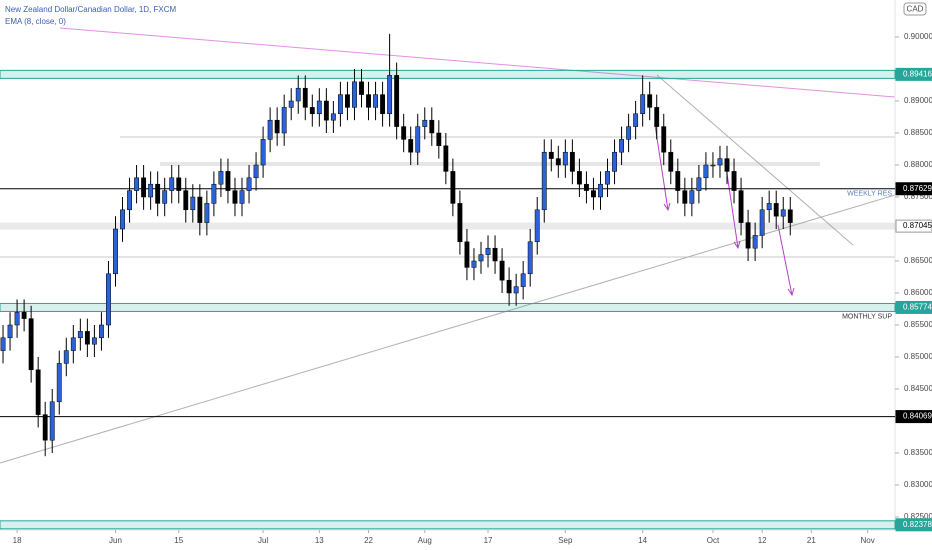 Image resolution: width=932 pixels, height=550 pixels. I want to click on x-tick-label: Aug, so click(425, 540).